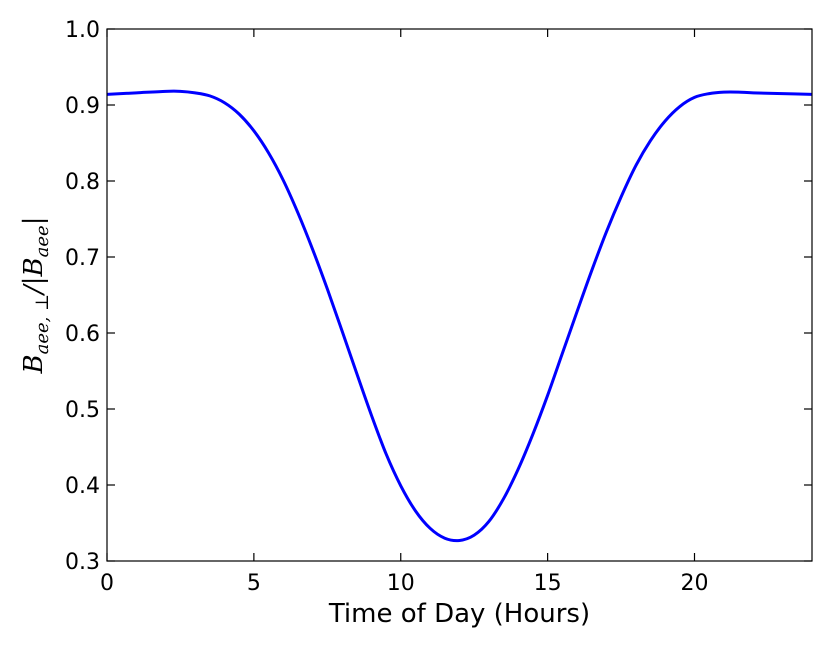 This screenshot has width=830, height=646. Describe the element at coordinates (82, 410) in the screenshot. I see `y-tick-label: 0.5` at that location.